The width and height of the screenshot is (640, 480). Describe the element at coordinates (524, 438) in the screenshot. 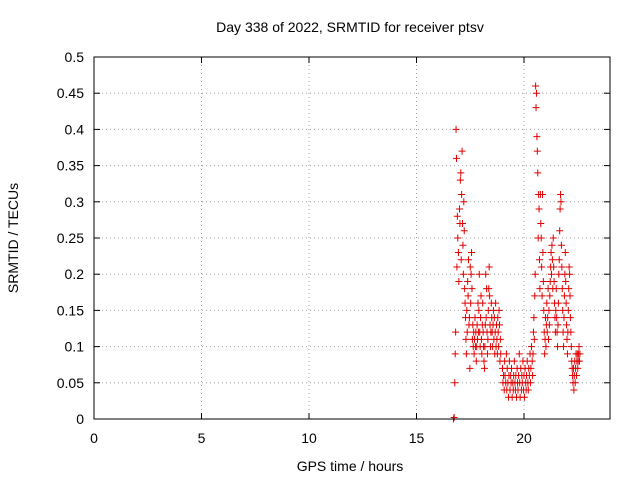

I see `x-tick-label: 20` at that location.